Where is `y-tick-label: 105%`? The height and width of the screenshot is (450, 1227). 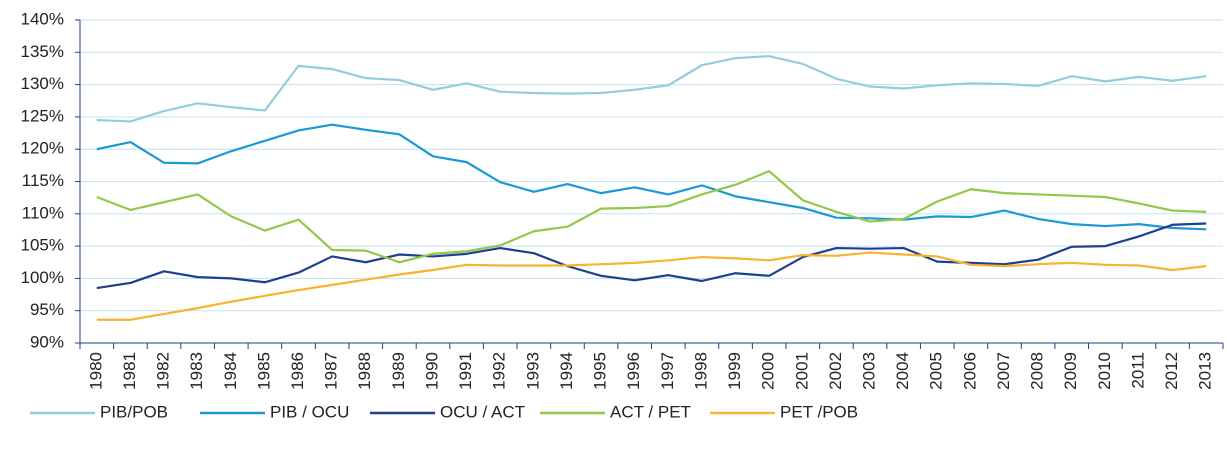 y-tick-label: 105% is located at coordinates (42, 245).